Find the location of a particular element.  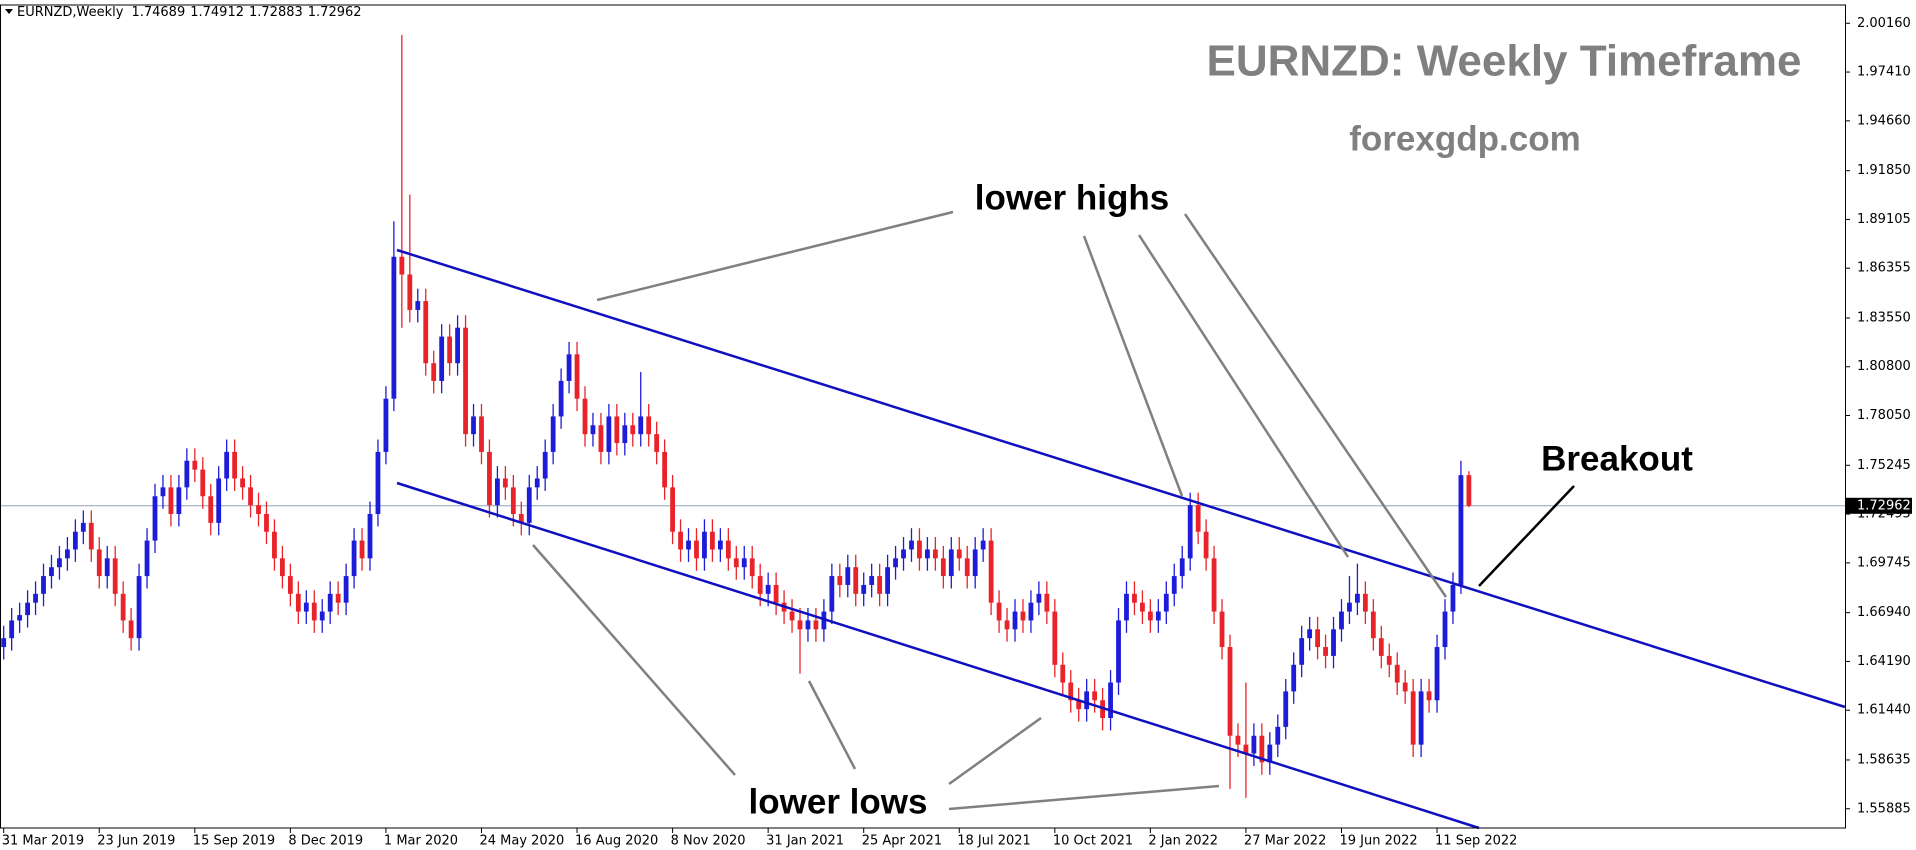

price-tag is located at coordinates (1879, 505).